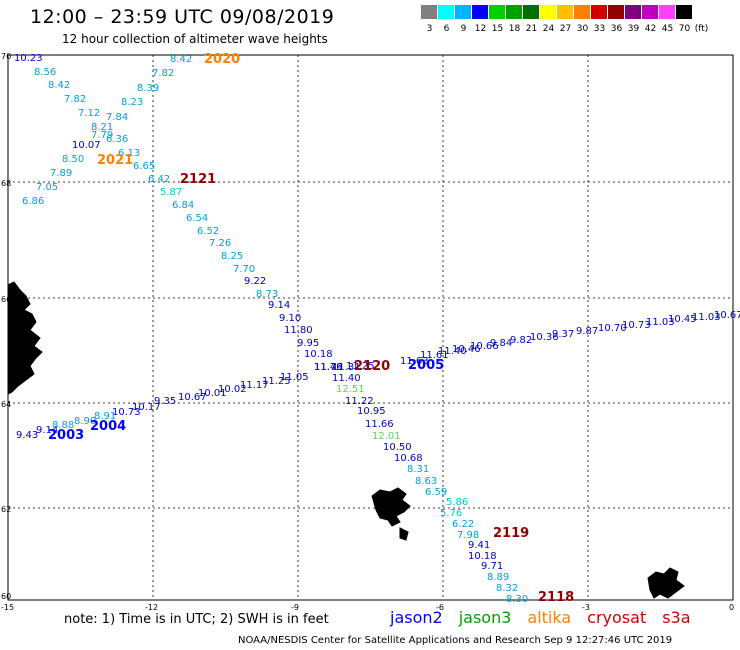  Describe the element at coordinates (434, 355) in the screenshot. I see `wave-height-value: 11.61` at that location.